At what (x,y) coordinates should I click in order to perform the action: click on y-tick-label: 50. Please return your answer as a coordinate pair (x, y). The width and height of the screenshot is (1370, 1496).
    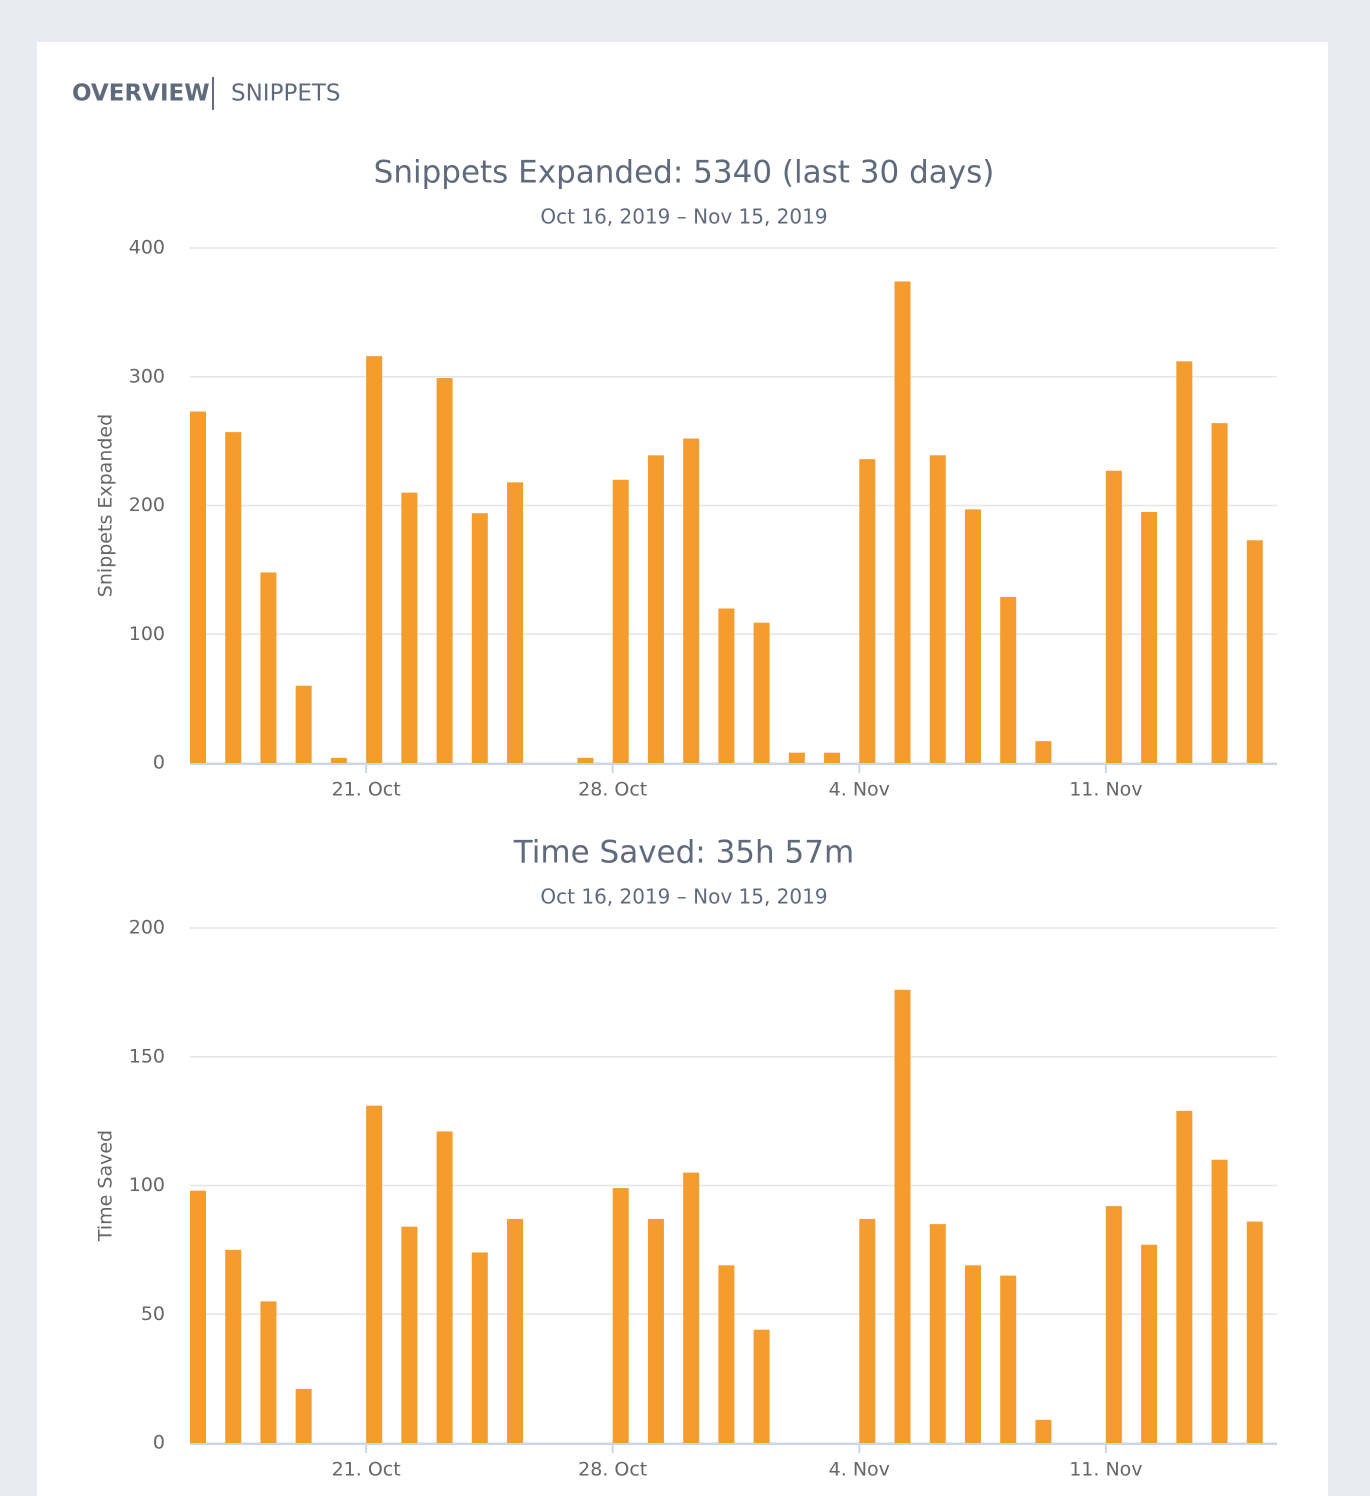
    Looking at the image, I should click on (153, 1314).